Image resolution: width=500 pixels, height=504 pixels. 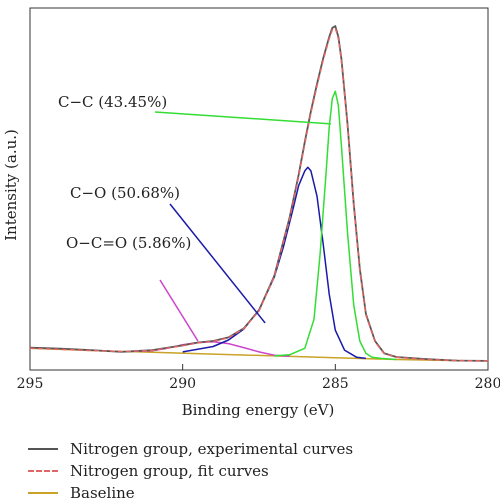 I want to click on x-tick-label-290: 290, so click(x=182, y=384).